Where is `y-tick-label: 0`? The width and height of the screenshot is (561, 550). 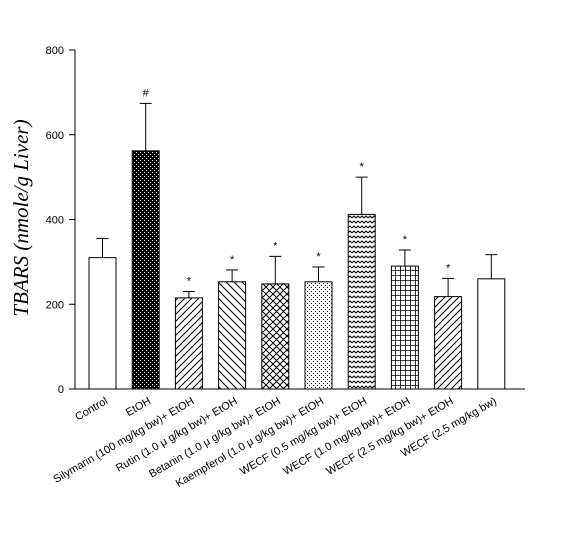 y-tick-label: 0 is located at coordinates (61, 390).